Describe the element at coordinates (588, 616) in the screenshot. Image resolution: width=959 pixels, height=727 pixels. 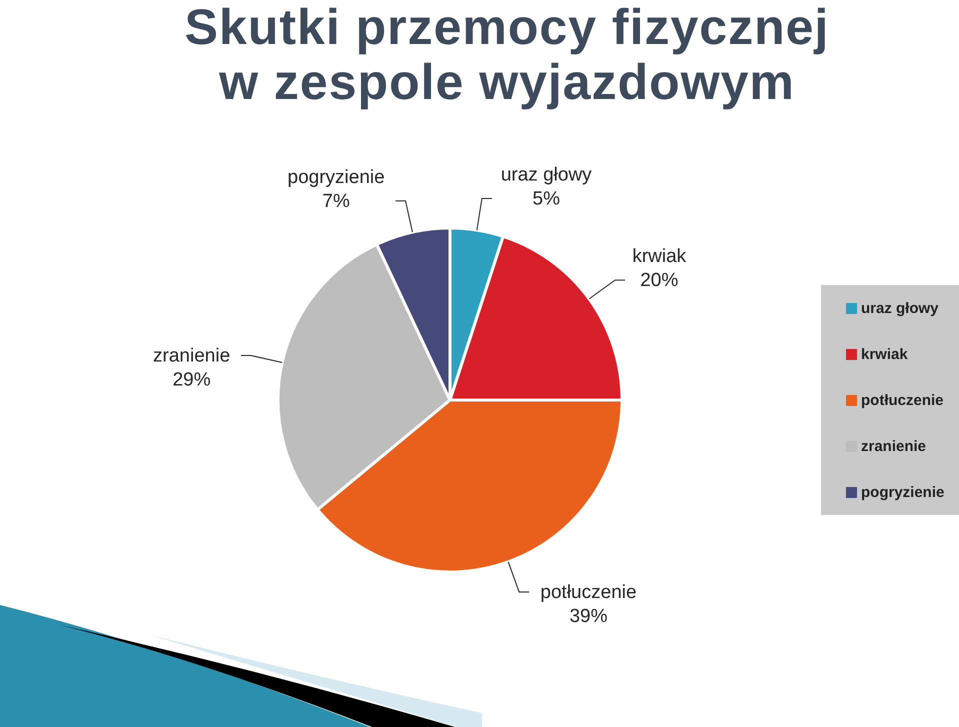
I see `data-label: 39%` at that location.